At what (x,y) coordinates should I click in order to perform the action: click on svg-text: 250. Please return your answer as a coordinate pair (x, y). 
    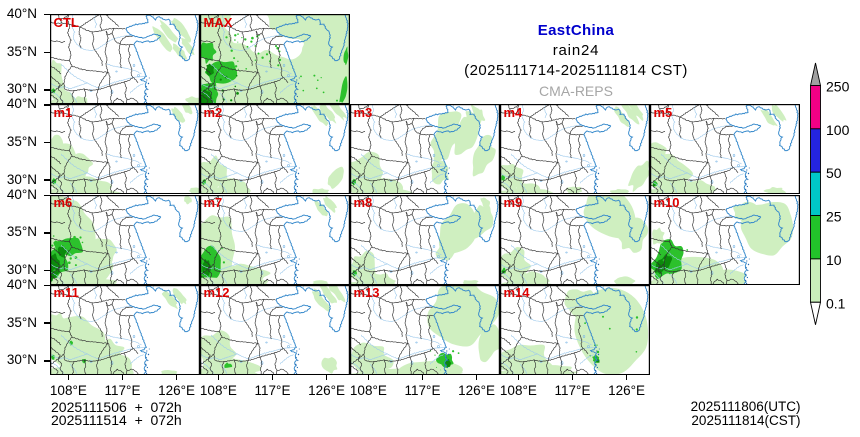
    Looking at the image, I should click on (838, 87).